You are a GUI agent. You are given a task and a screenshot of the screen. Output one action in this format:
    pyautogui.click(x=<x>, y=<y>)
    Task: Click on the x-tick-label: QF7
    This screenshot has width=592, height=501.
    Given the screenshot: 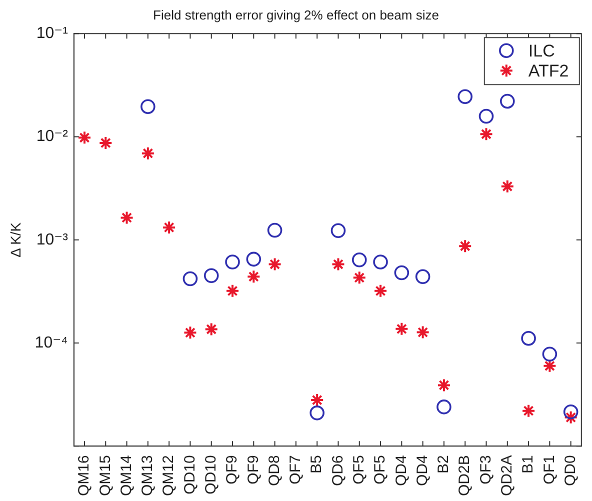 What is the action you would take?
    pyautogui.click(x=295, y=469)
    